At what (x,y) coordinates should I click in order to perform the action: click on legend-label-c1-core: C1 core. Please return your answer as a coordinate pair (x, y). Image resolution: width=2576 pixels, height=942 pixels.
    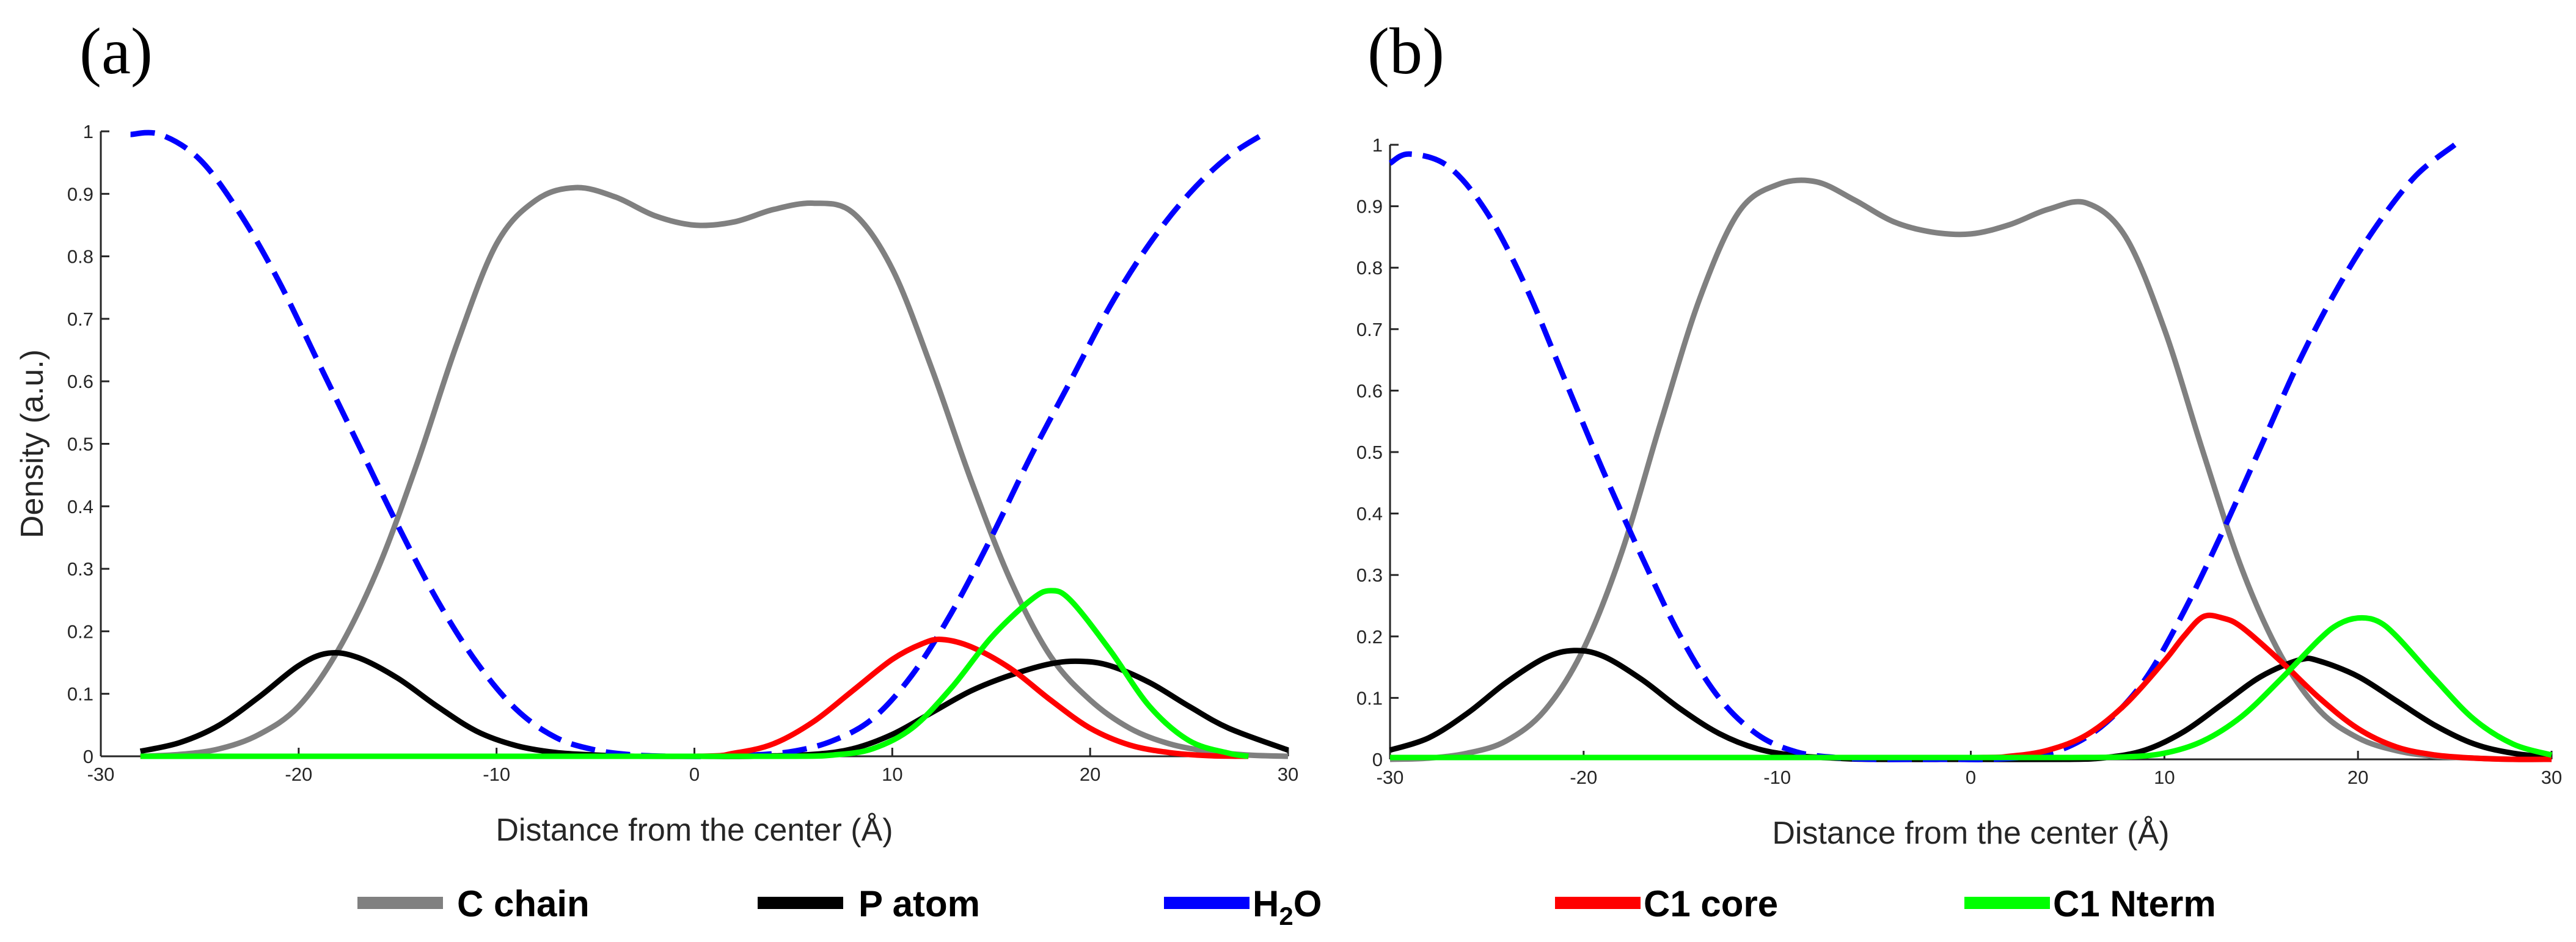
    Looking at the image, I should click on (1711, 904).